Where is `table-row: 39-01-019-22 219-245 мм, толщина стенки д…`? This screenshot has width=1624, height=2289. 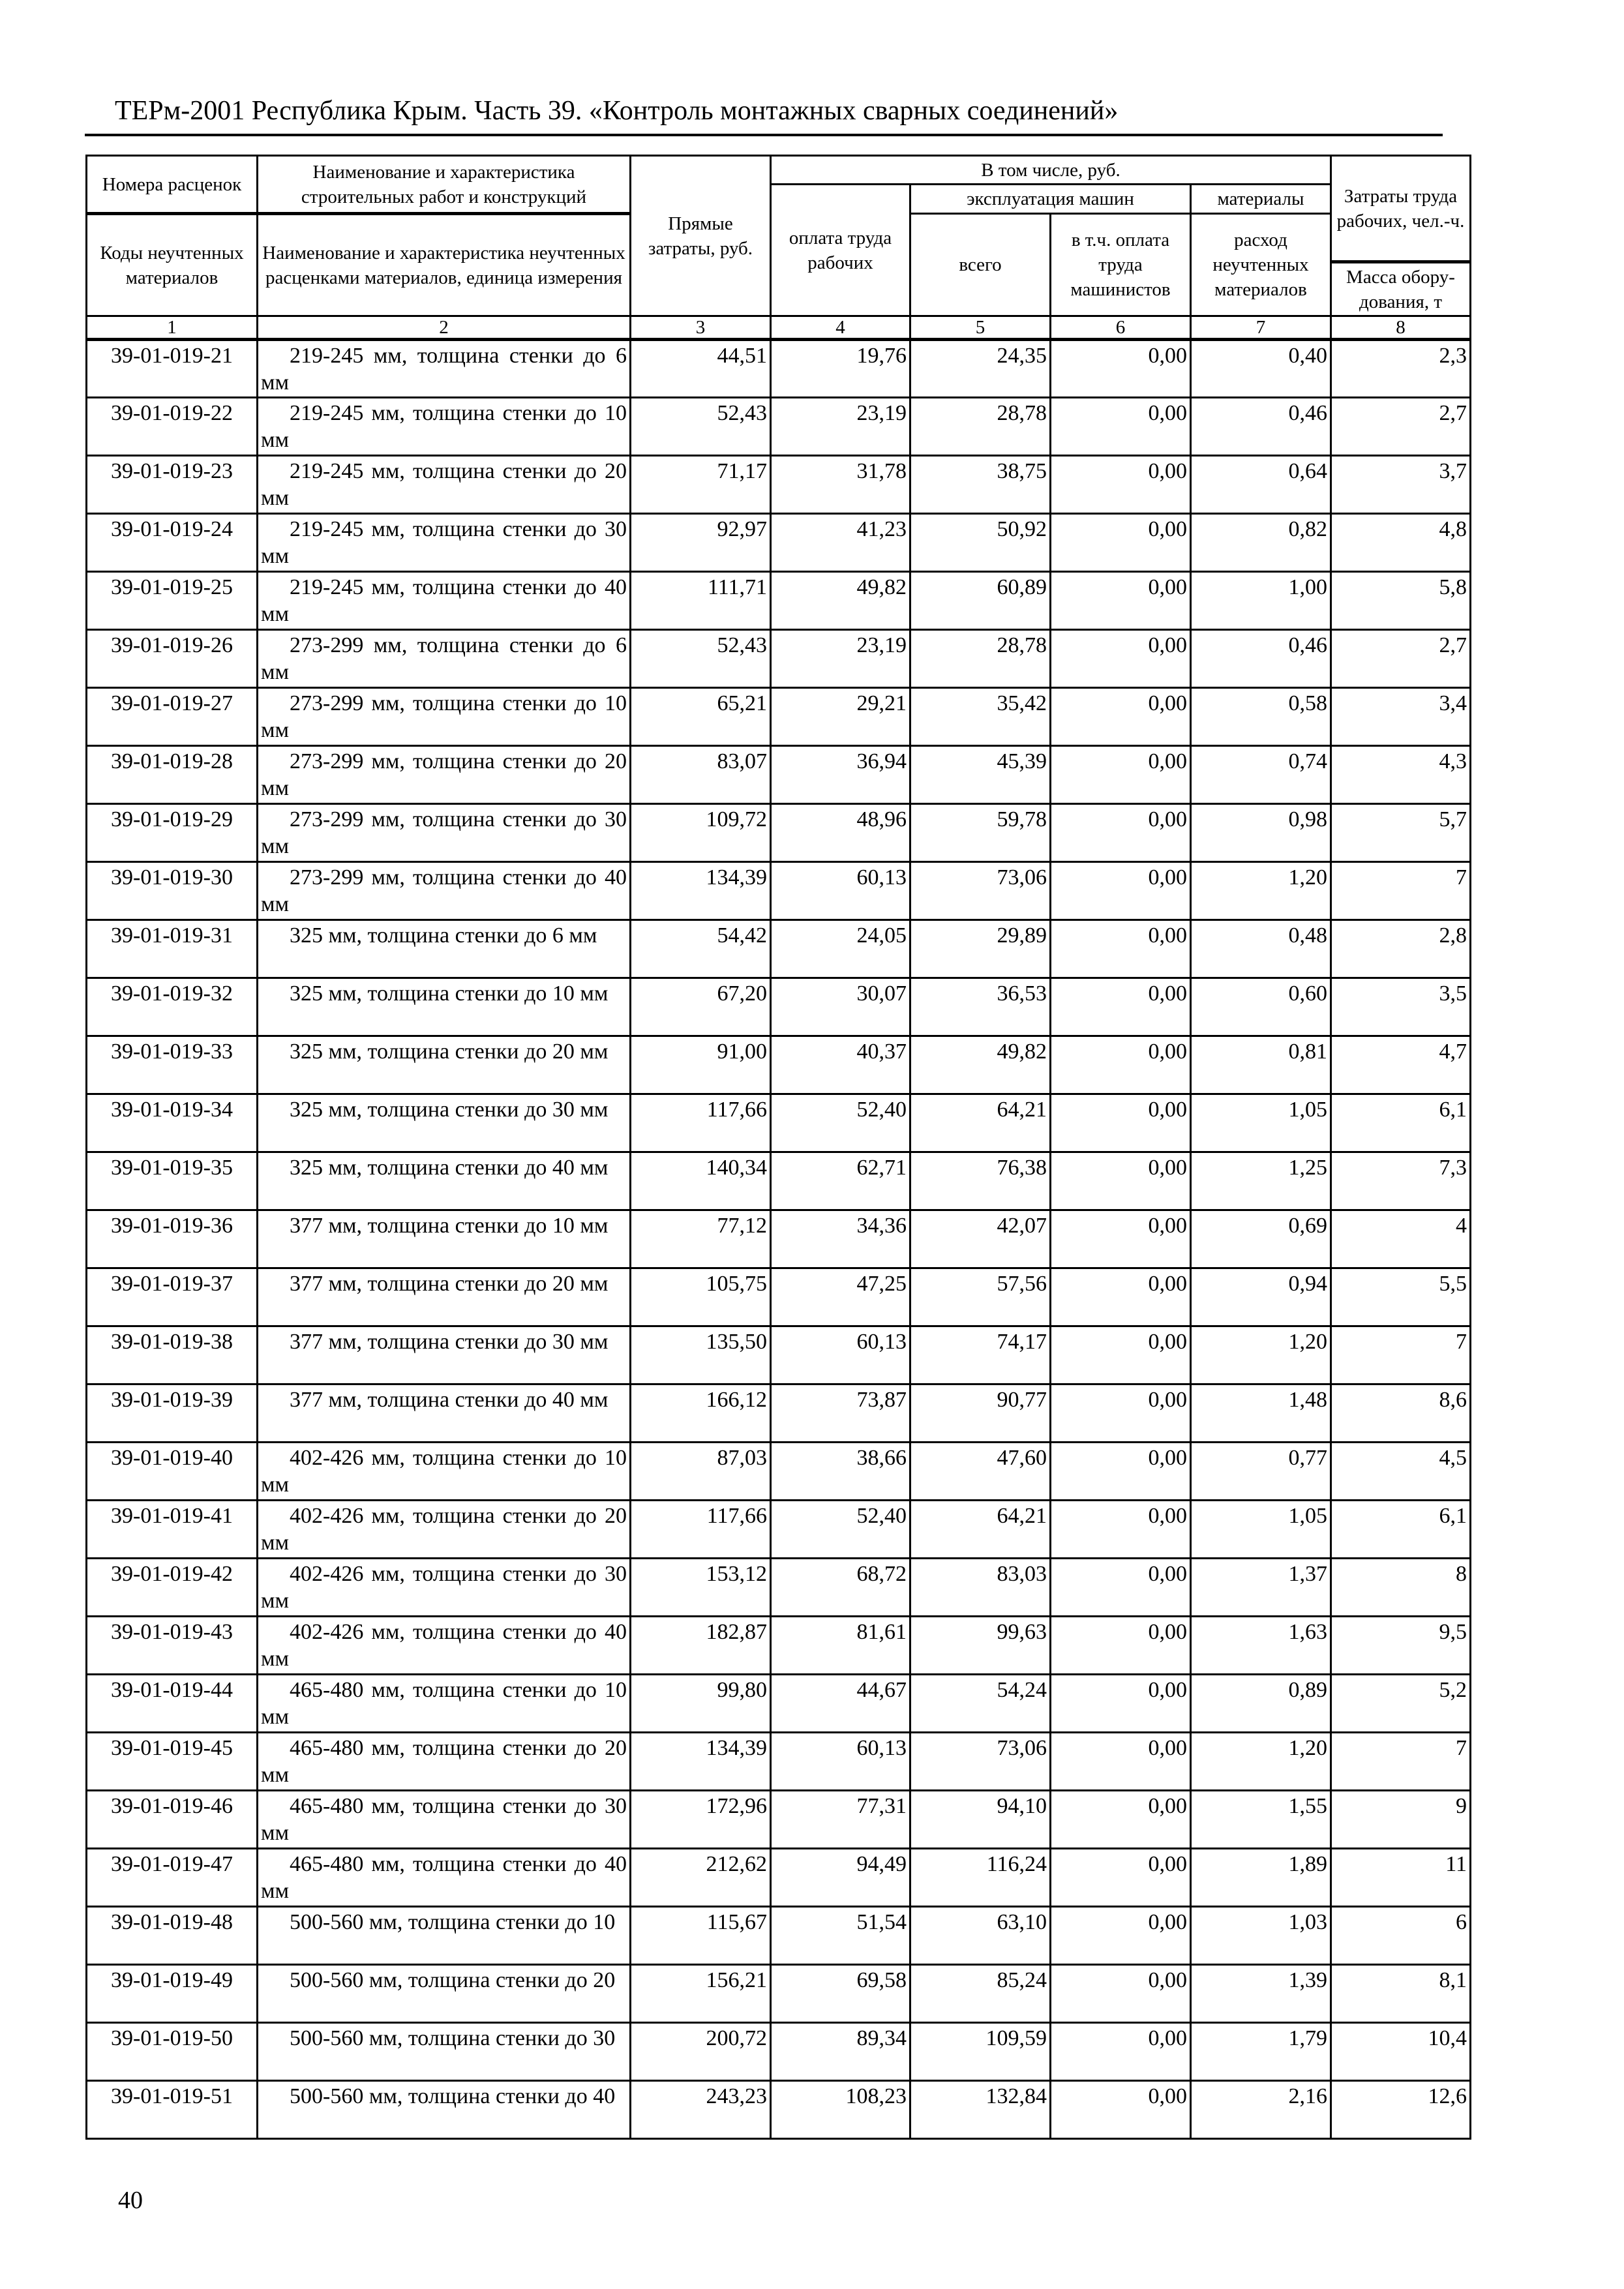 table-row: 39-01-019-22 219-245 мм, толщина стенки д… is located at coordinates (778, 426).